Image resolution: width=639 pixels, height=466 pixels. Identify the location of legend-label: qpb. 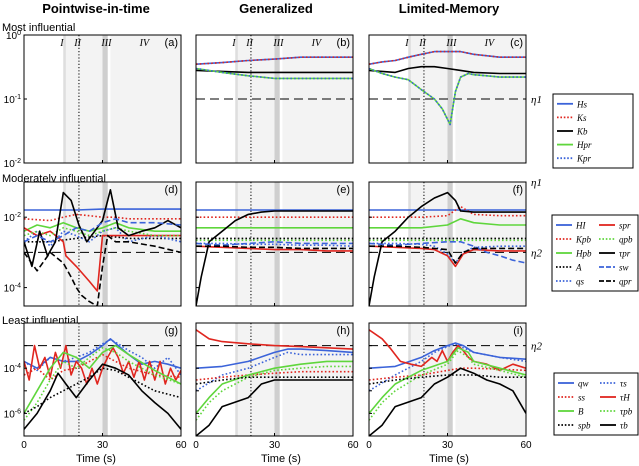
(626, 240).